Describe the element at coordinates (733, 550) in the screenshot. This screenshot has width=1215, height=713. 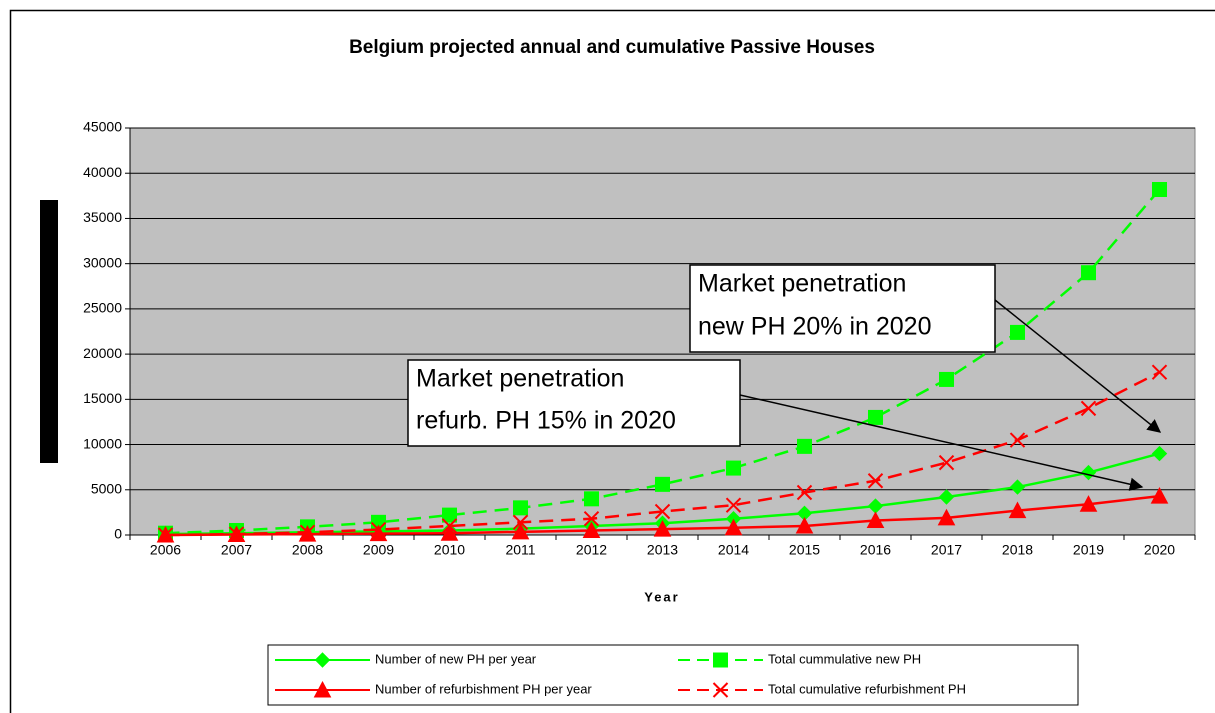
I see `x-tick-label: 2014` at that location.